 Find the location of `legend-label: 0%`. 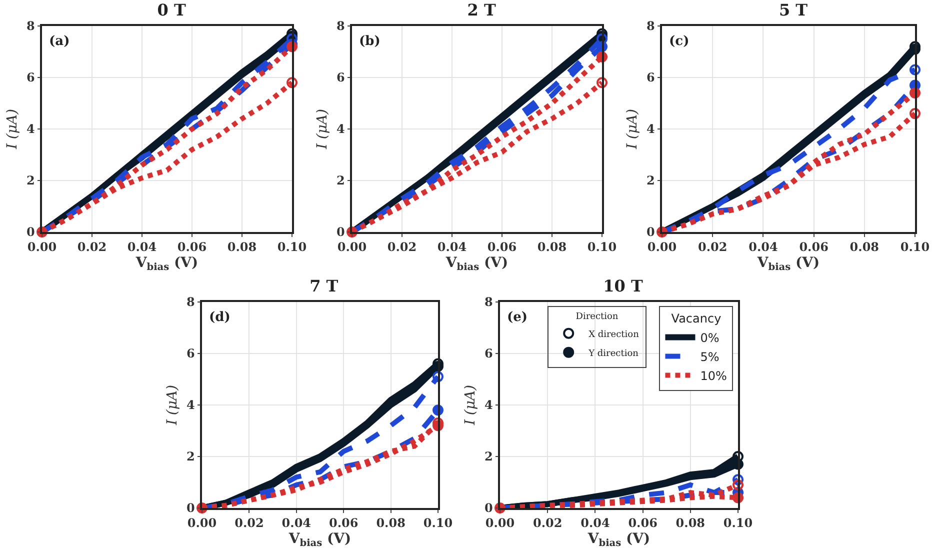

legend-label: 0% is located at coordinates (710, 337).